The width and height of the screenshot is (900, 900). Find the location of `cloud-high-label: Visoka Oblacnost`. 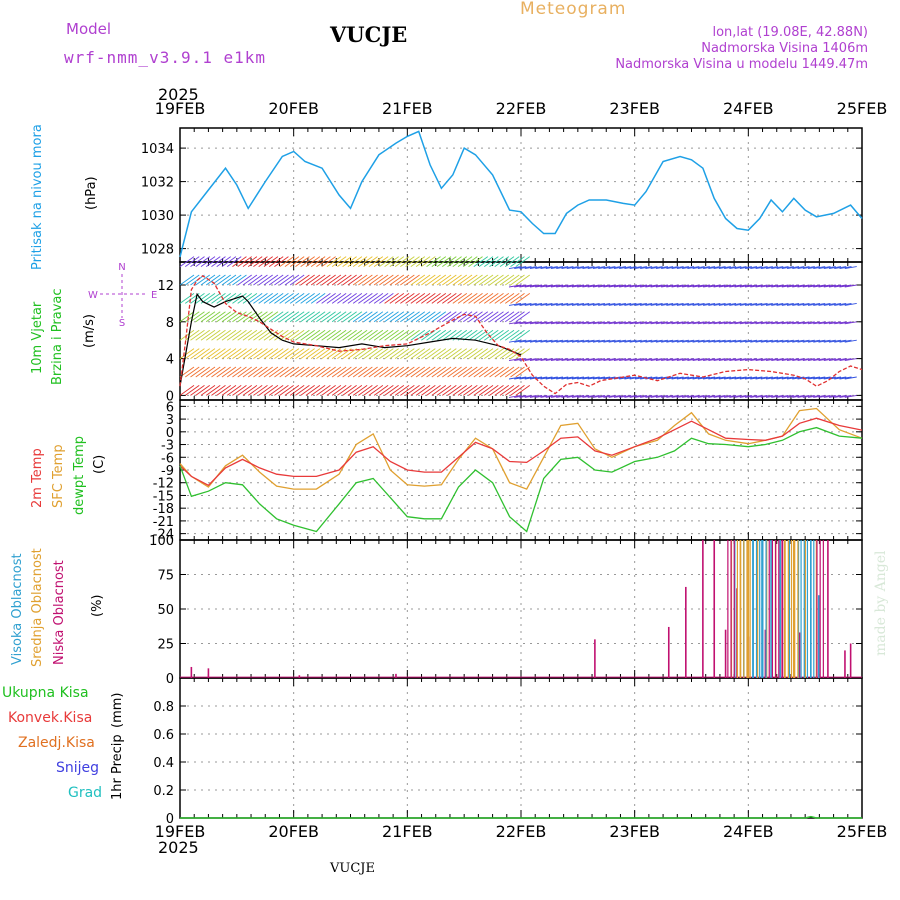

cloud-high-label: Visoka Oblacnost is located at coordinates (17, 609).